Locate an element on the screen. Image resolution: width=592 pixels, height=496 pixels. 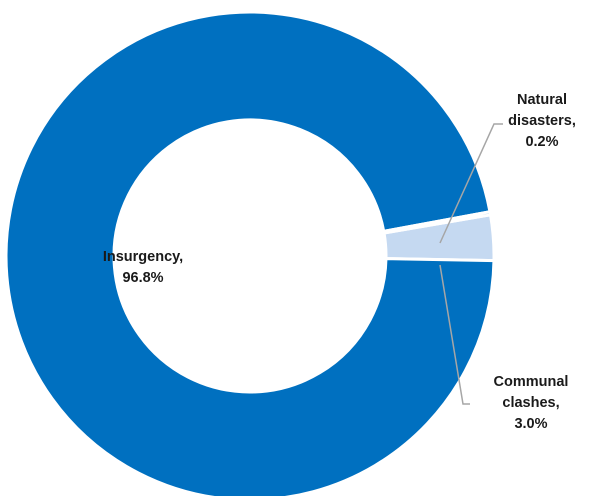
label-communal-name-1: Communal is located at coordinates (531, 382).